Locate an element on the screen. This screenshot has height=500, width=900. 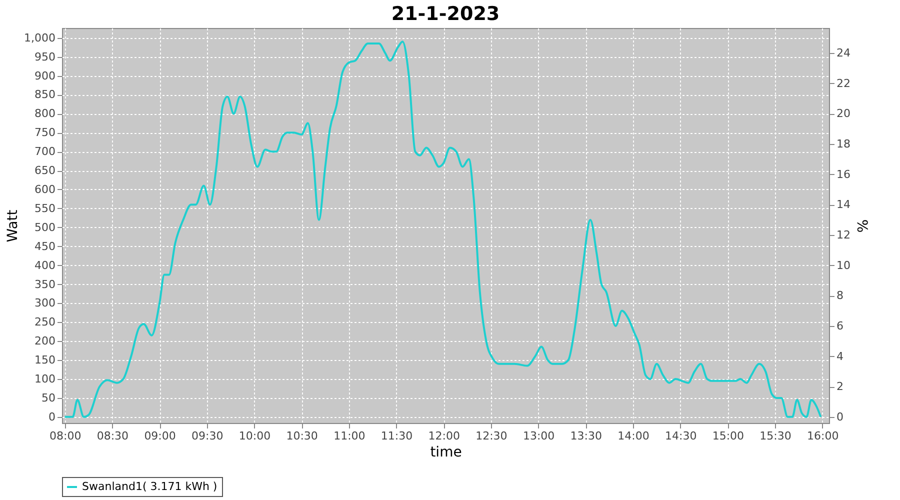
y-tick-label: 300 is located at coordinates (45, 303).